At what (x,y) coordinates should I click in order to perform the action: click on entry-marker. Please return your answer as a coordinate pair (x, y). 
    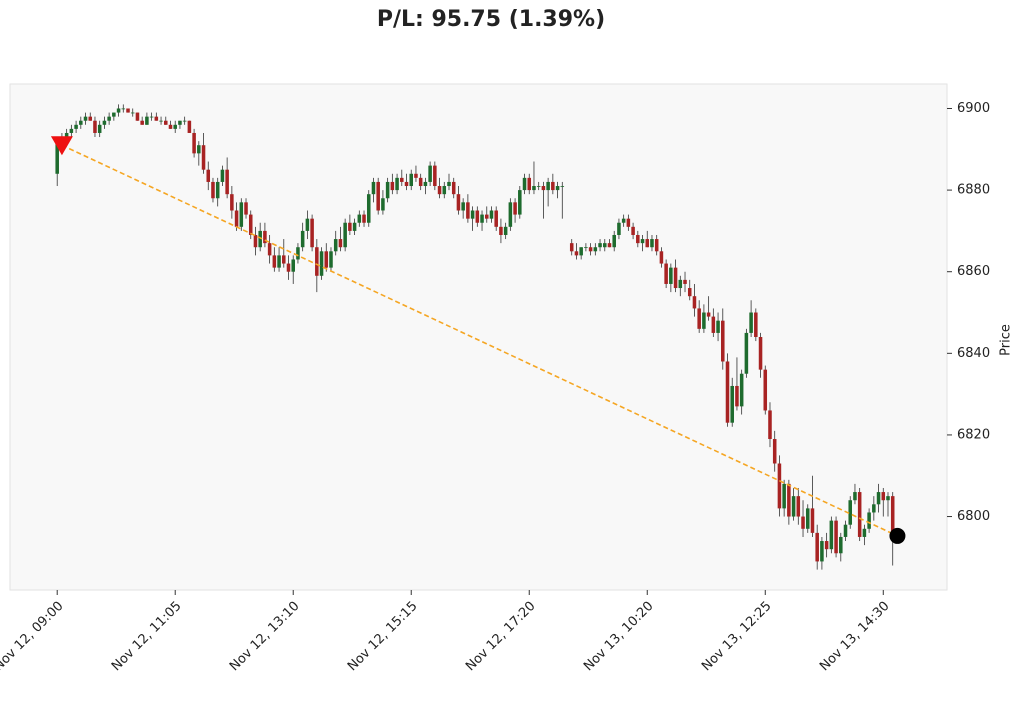
    Looking at the image, I should click on (61, 146).